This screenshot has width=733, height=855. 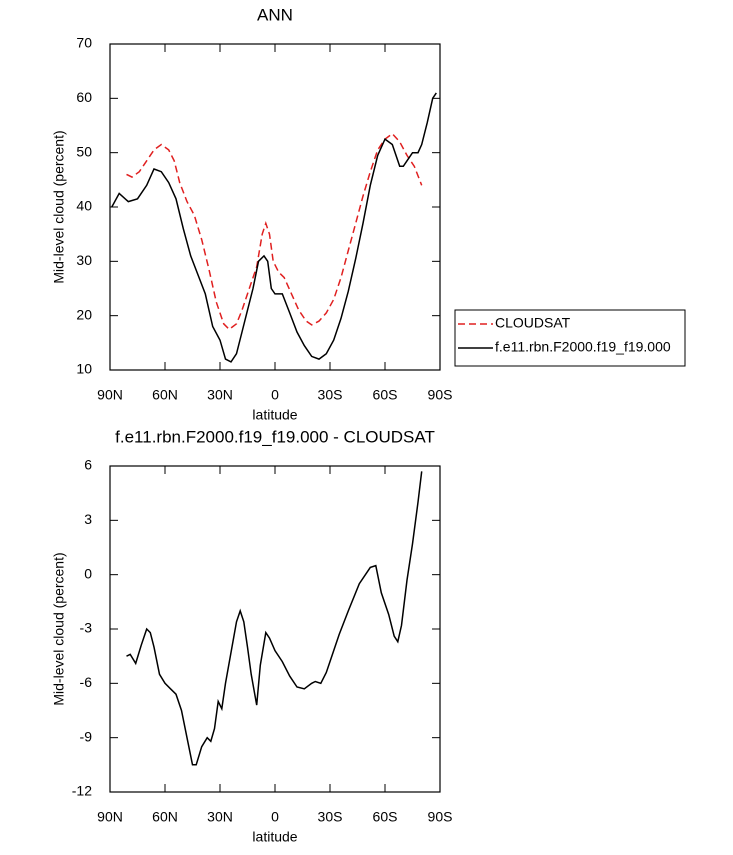 What do you see at coordinates (570, 338) in the screenshot?
I see `legend-box` at bounding box center [570, 338].